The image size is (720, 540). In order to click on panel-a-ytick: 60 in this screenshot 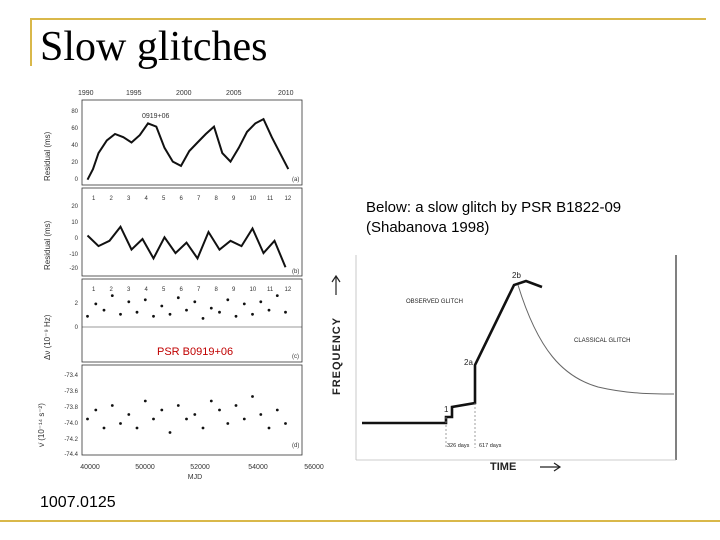, I will do `click(74, 129)`.